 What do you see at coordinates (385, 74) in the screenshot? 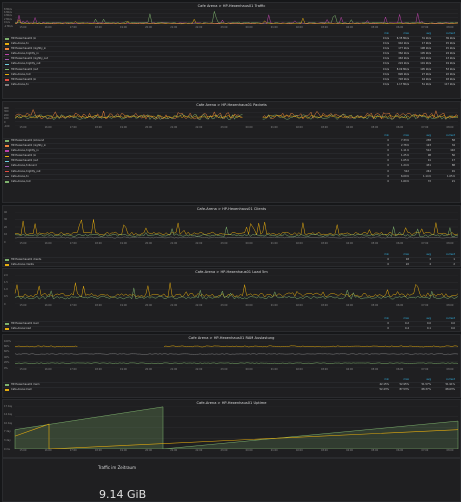
I see `legend-value-min: 0 b/s` at bounding box center [385, 74].